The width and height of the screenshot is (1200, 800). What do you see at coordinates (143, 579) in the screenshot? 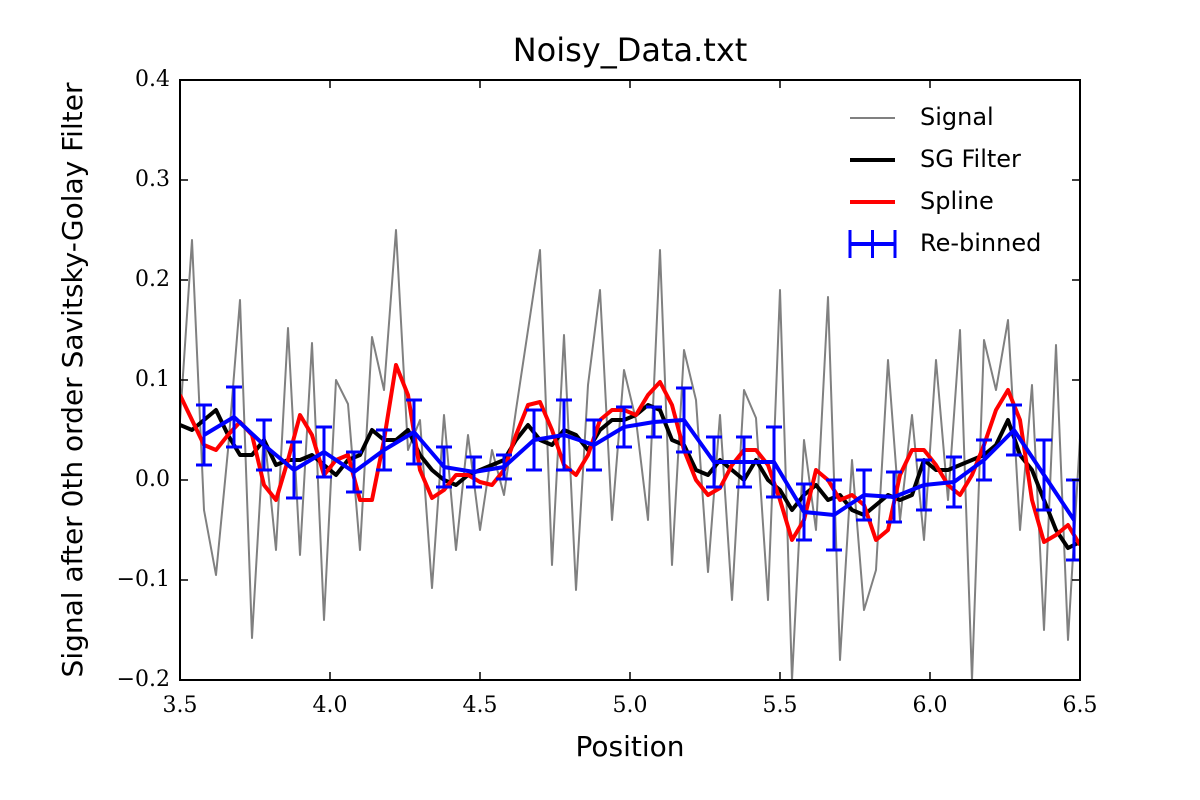
I see `y-tick-label: −0.1` at bounding box center [143, 579].